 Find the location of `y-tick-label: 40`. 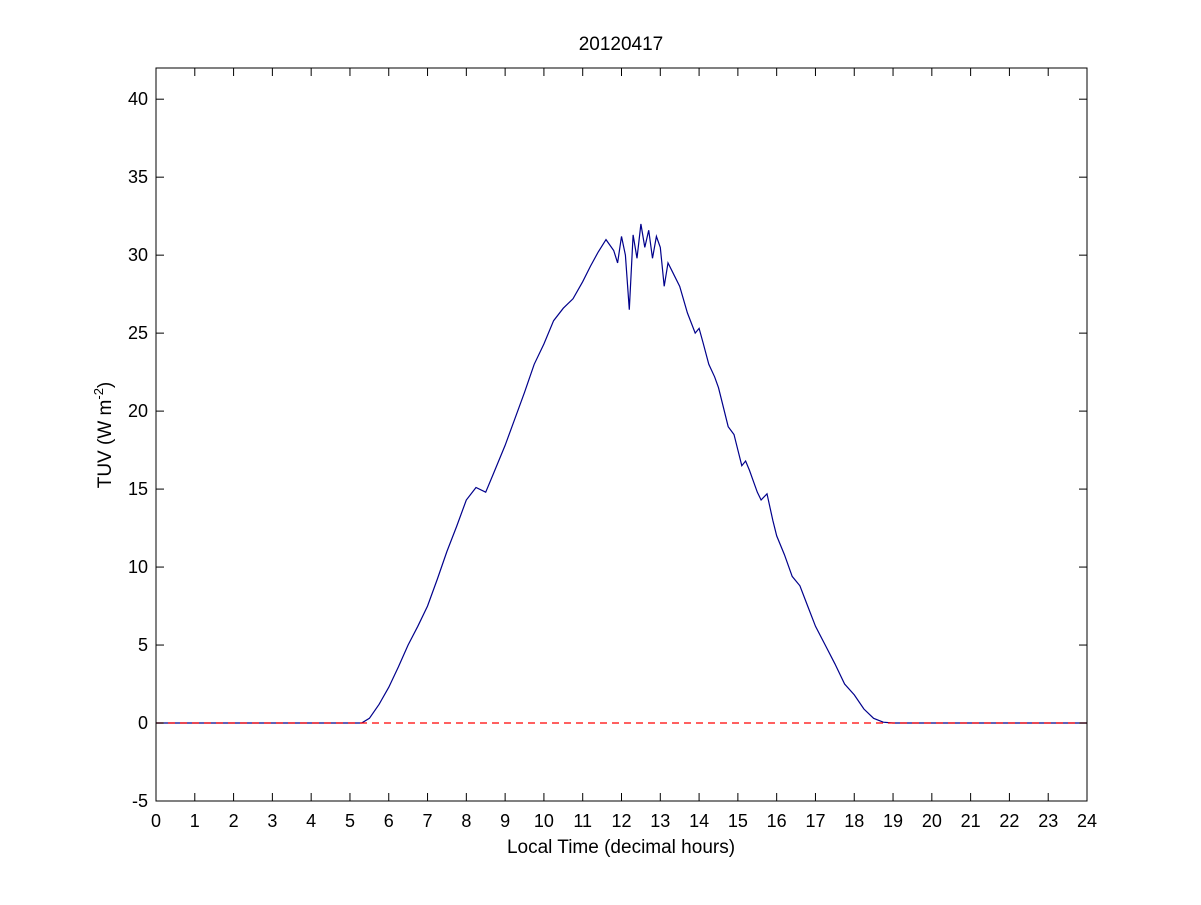

y-tick-label: 40 is located at coordinates (138, 99).